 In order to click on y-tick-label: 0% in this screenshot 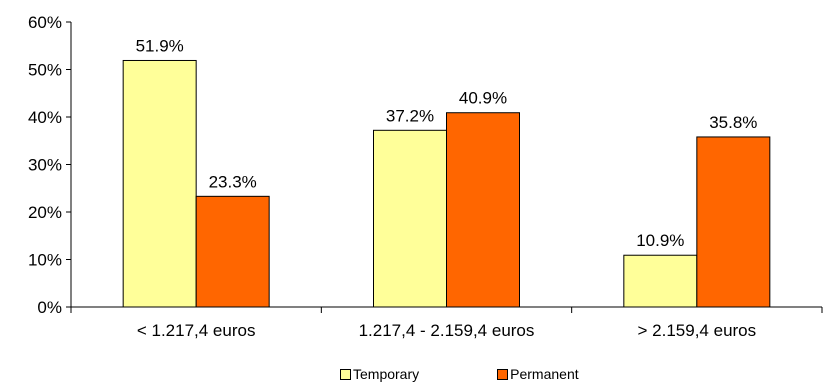, I will do `click(49, 307)`.